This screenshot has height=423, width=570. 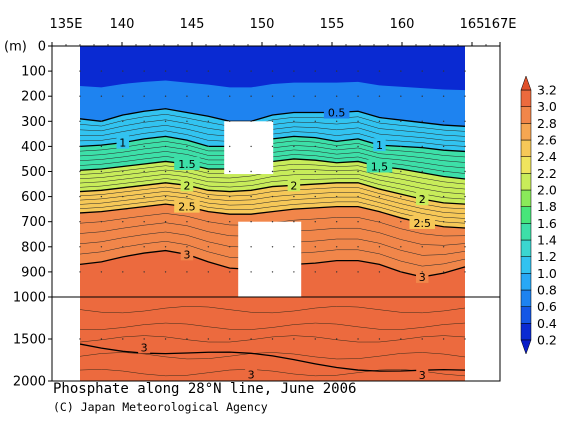 What do you see at coordinates (33, 72) in the screenshot?
I see `y-tick-label: 100` at bounding box center [33, 72].